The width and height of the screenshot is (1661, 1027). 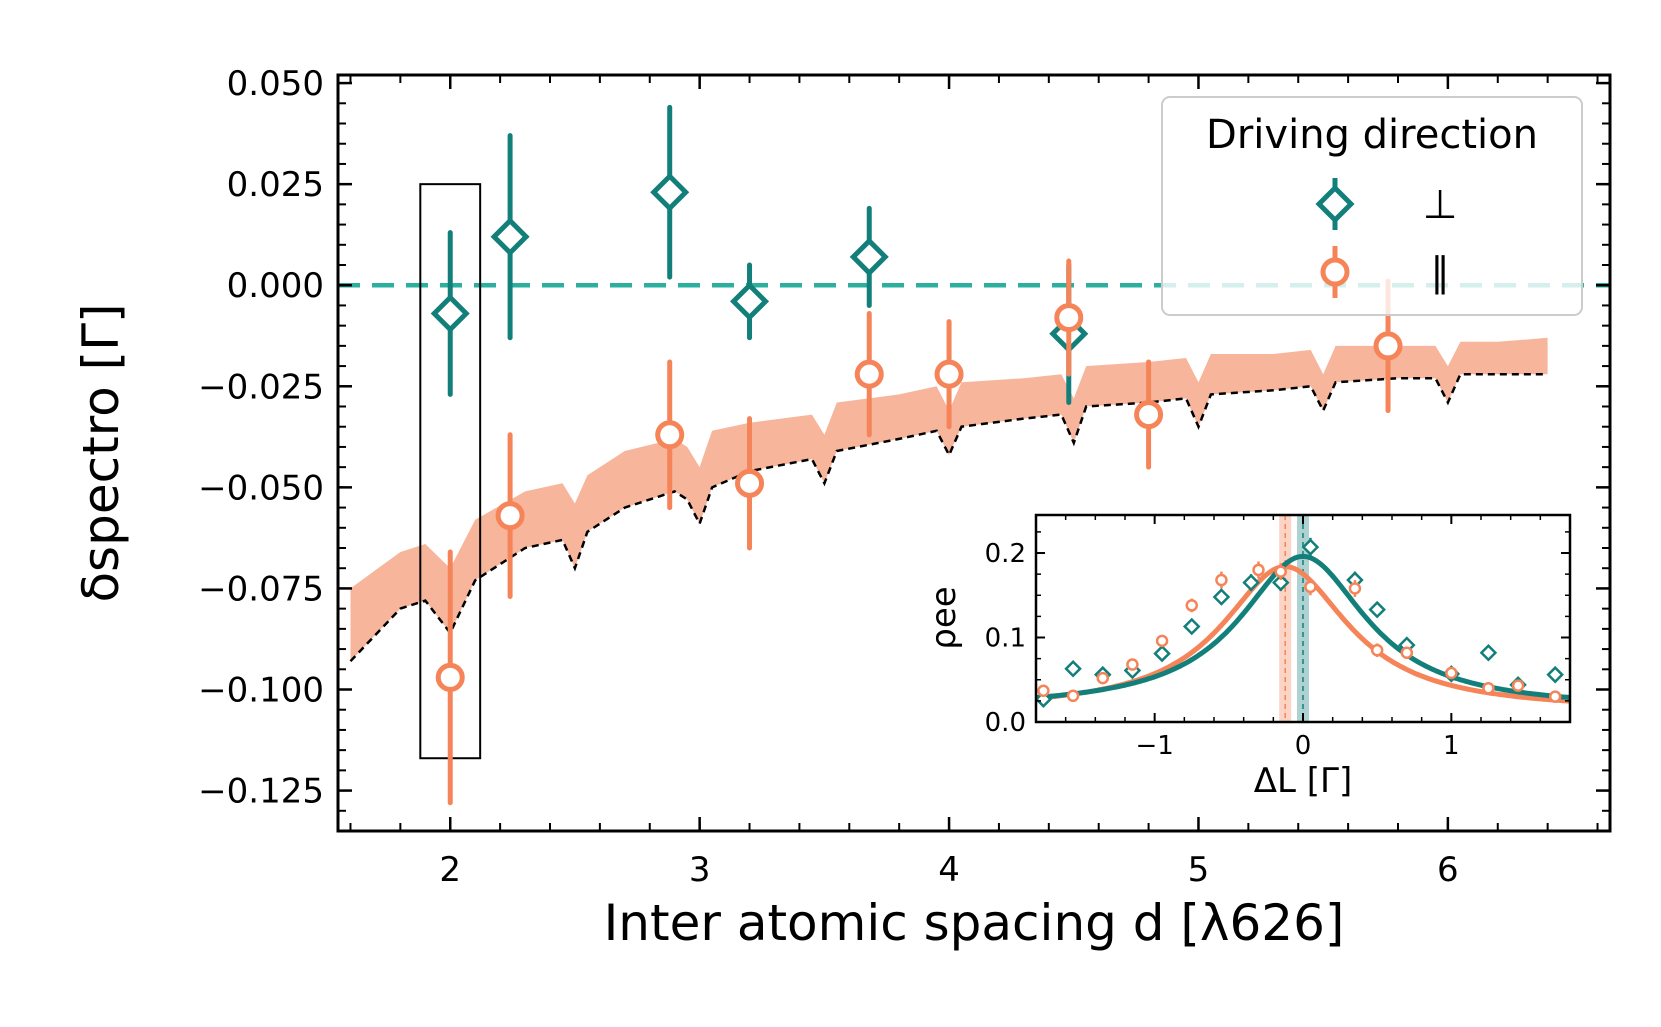 I want to click on x-tick-label: 4, so click(x=949, y=870).